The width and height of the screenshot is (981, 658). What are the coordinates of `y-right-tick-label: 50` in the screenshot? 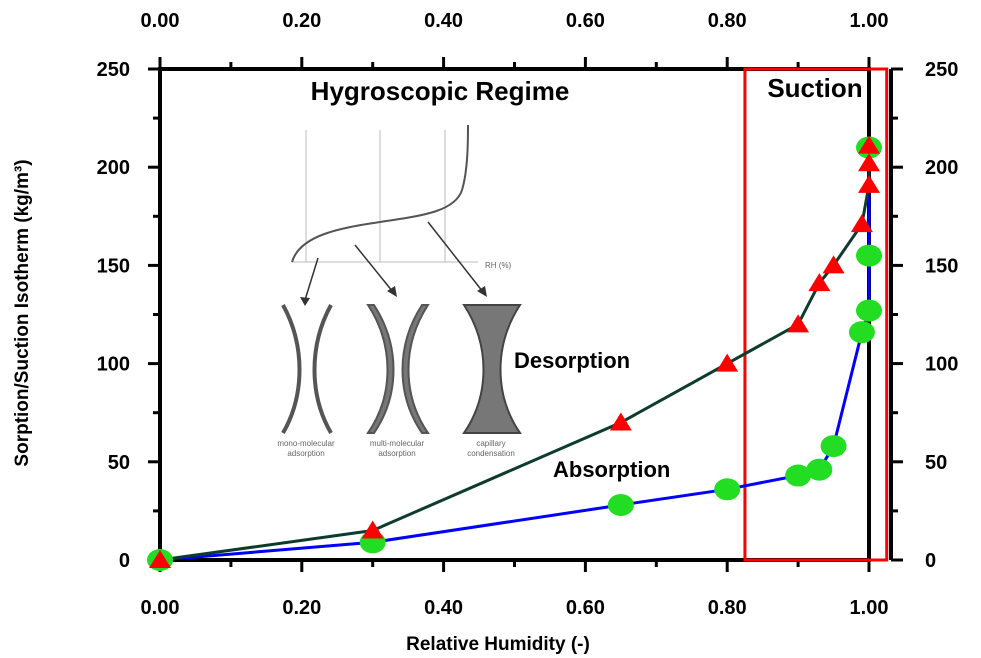 It's located at (936, 463).